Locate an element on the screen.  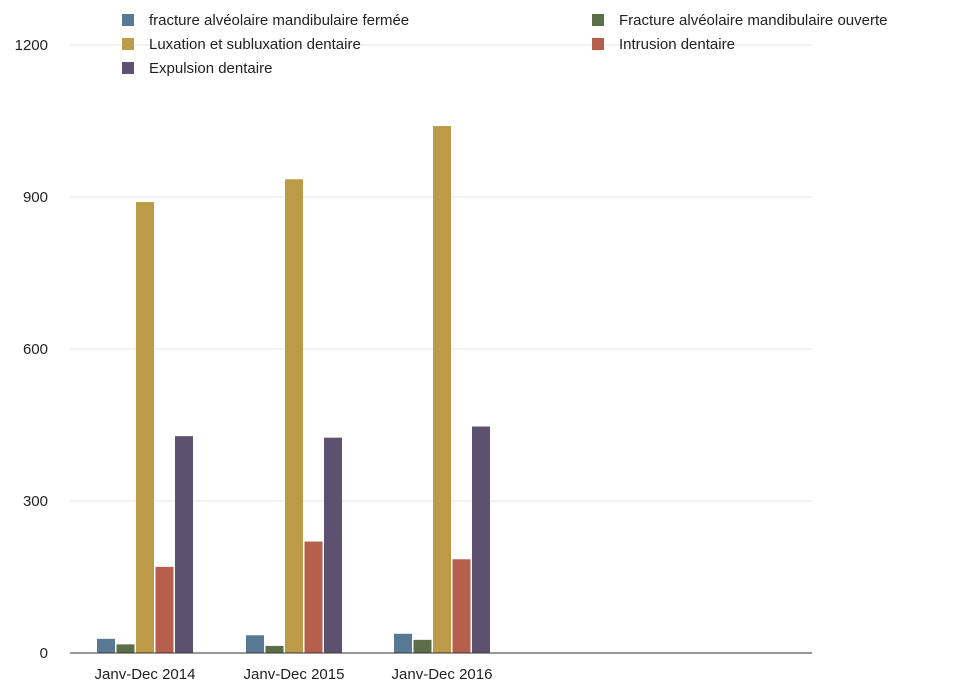
legend-label: Fracture alvéolaire mandibulaire ouverte is located at coordinates (753, 20).